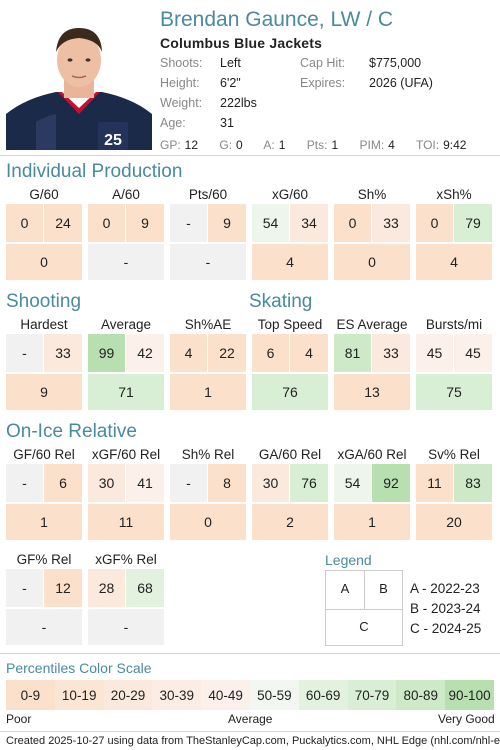 This screenshot has width=500, height=750. Describe the element at coordinates (241, 43) in the screenshot. I see `team-name: Columbus Blue Jackets` at that location.